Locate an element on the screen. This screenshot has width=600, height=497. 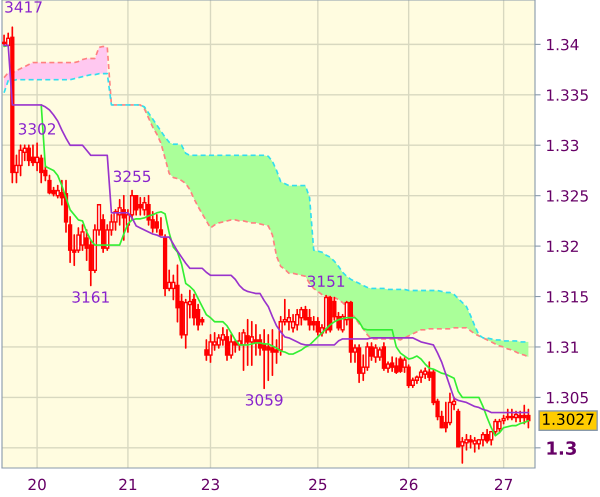
y-tick-label: 1.33 is located at coordinates (562, 146).